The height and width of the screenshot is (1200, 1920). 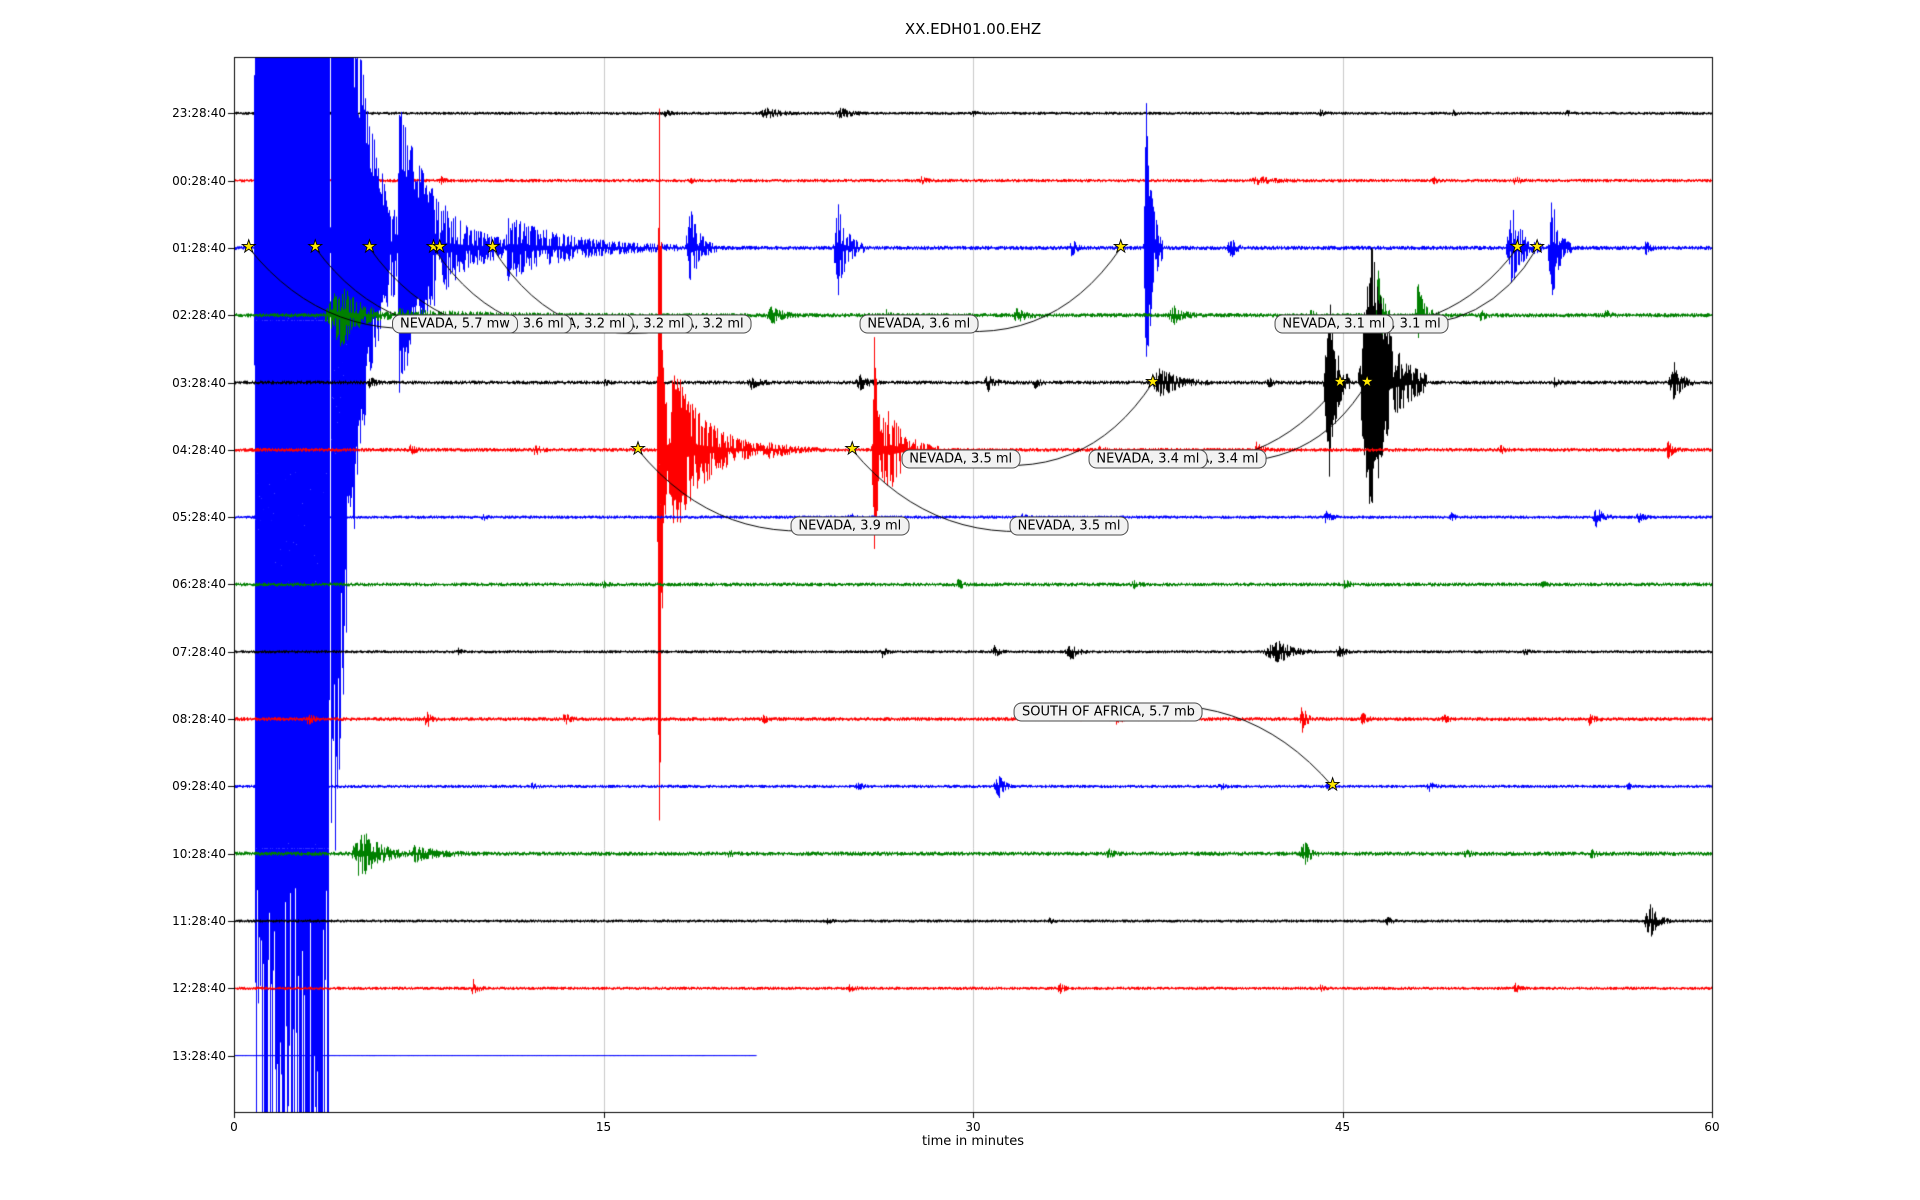 What do you see at coordinates (1334, 324) in the screenshot?
I see `event-annotation: NEVADA, 3.1 ml` at bounding box center [1334, 324].